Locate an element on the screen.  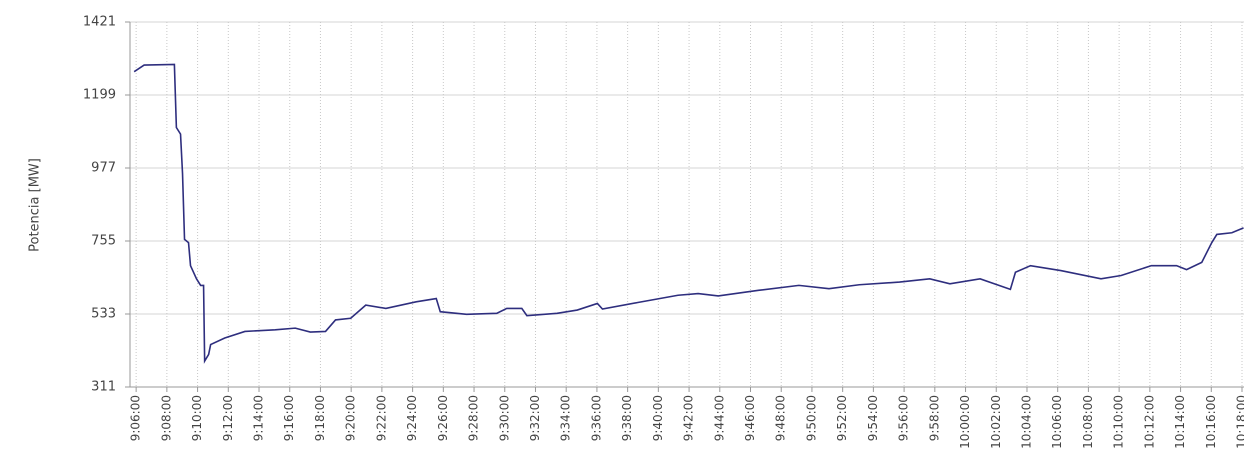
y-tick-label: 1421 is located at coordinates (99, 22).